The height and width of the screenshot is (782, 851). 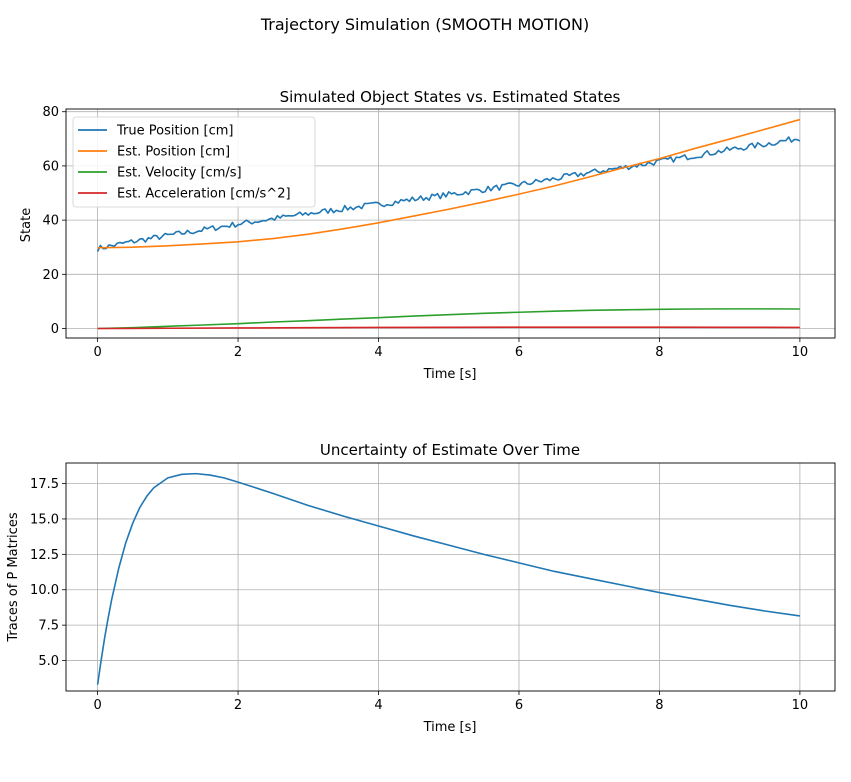 What do you see at coordinates (204, 194) in the screenshot?
I see `legend-entry: Est. Acceleration [cm/s^2]` at bounding box center [204, 194].